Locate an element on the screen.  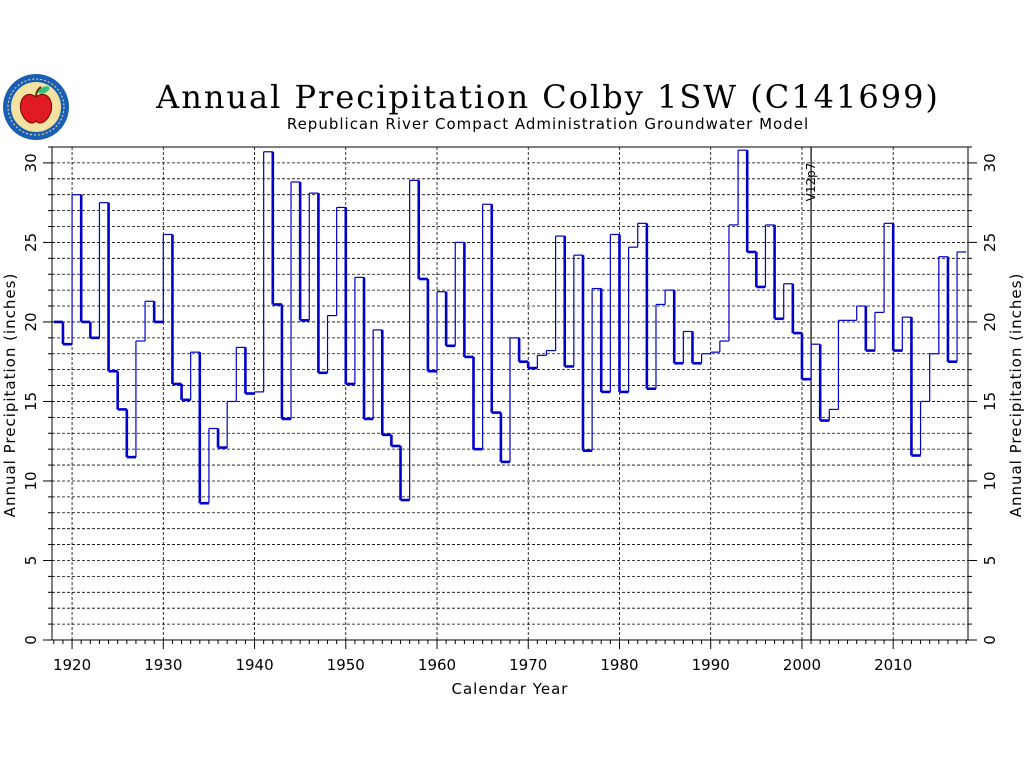
y-tick-label-left: 25 is located at coordinates (31, 242).